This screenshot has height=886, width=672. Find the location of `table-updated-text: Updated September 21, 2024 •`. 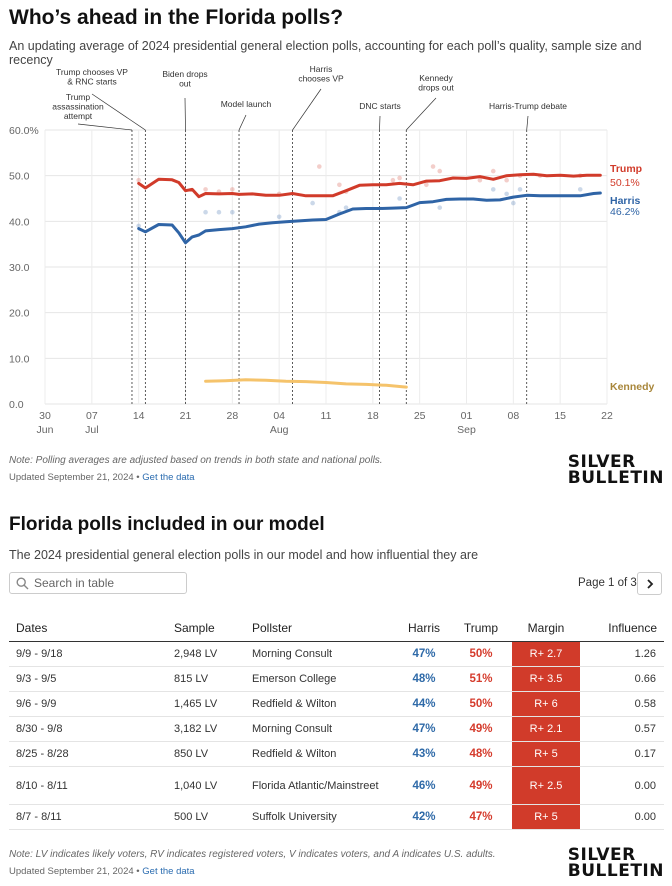

table-updated-text: Updated September 21, 2024 • is located at coordinates (74, 871).